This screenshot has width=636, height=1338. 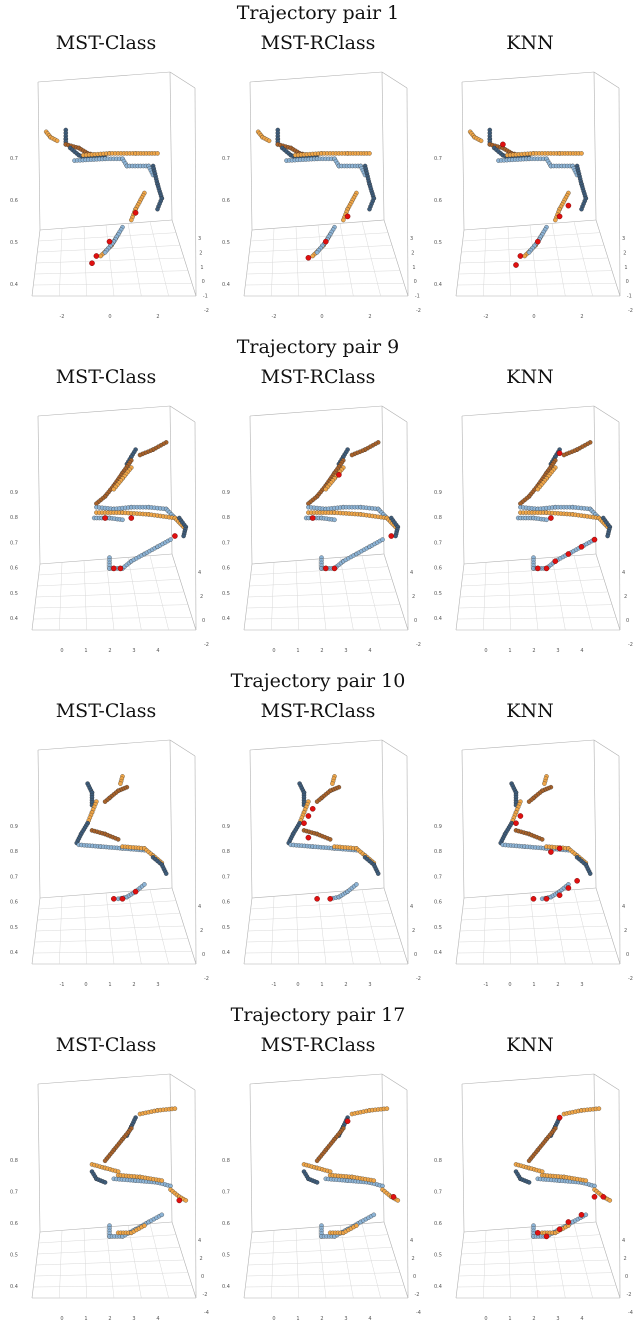 What do you see at coordinates (533, 1197) in the screenshot?
I see `scatter-3d-panel: 0.8 0.7 0.6 0.5 0.4 0 1 2 3 4 4 2 0 -2 -4` at bounding box center [533, 1197].